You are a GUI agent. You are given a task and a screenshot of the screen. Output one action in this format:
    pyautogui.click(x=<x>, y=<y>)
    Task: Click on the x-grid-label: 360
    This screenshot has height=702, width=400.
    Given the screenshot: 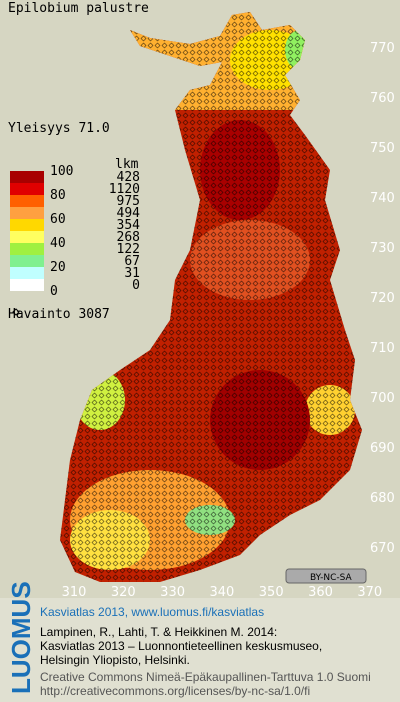 What is the action you would take?
    pyautogui.click(x=320, y=592)
    